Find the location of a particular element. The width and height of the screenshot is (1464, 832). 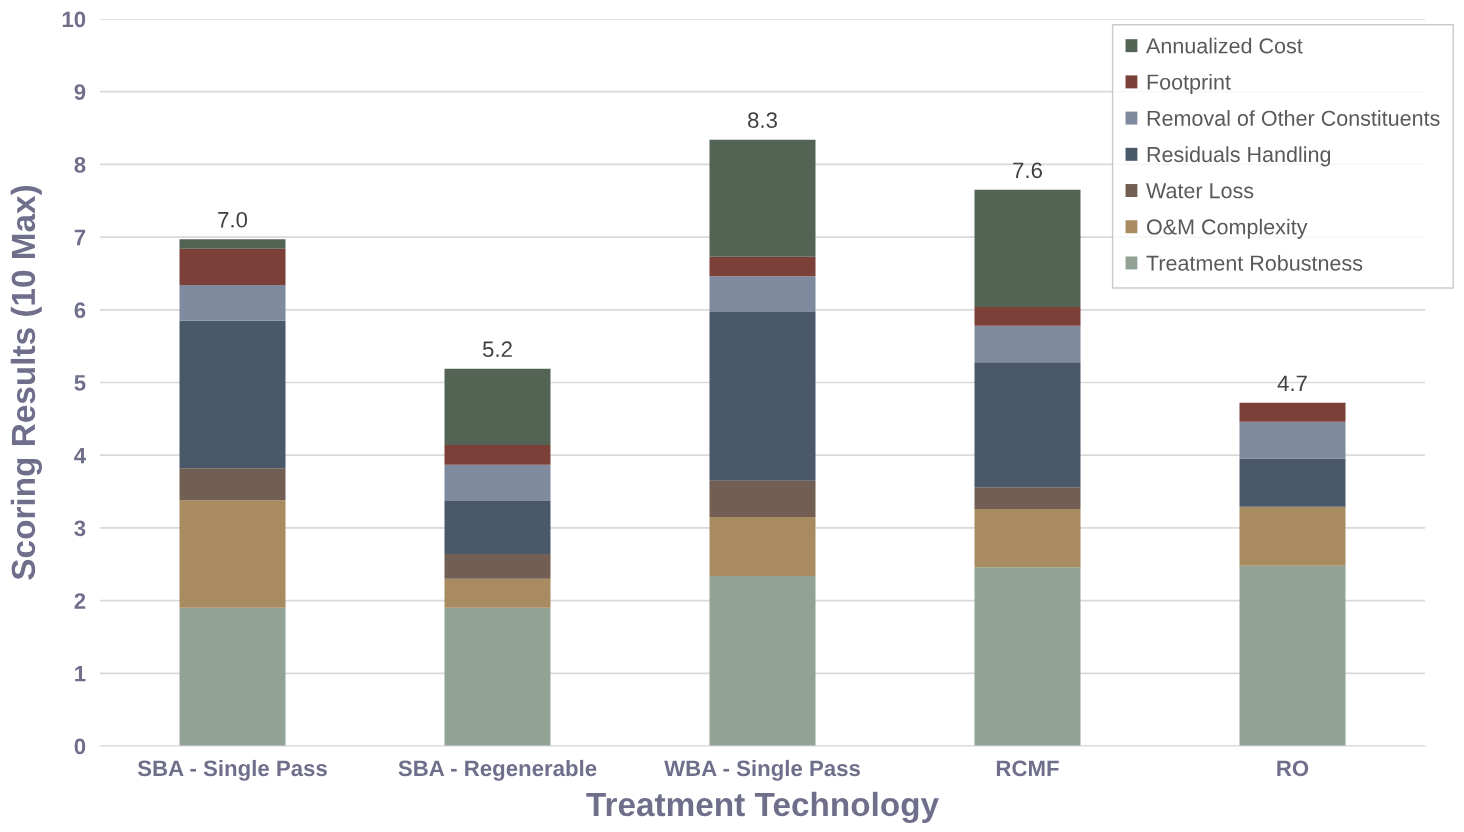

total-label: 5.2 is located at coordinates (497, 349).